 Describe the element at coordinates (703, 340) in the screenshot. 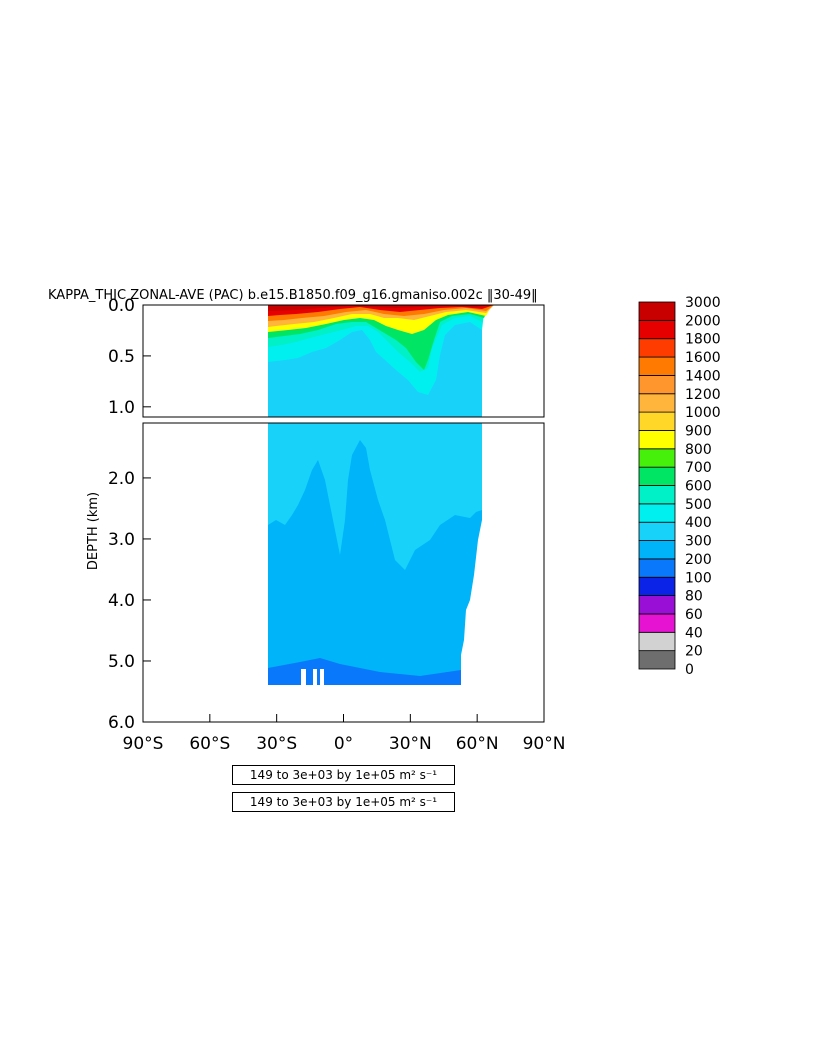

I see `colorbar-label: 1800` at that location.